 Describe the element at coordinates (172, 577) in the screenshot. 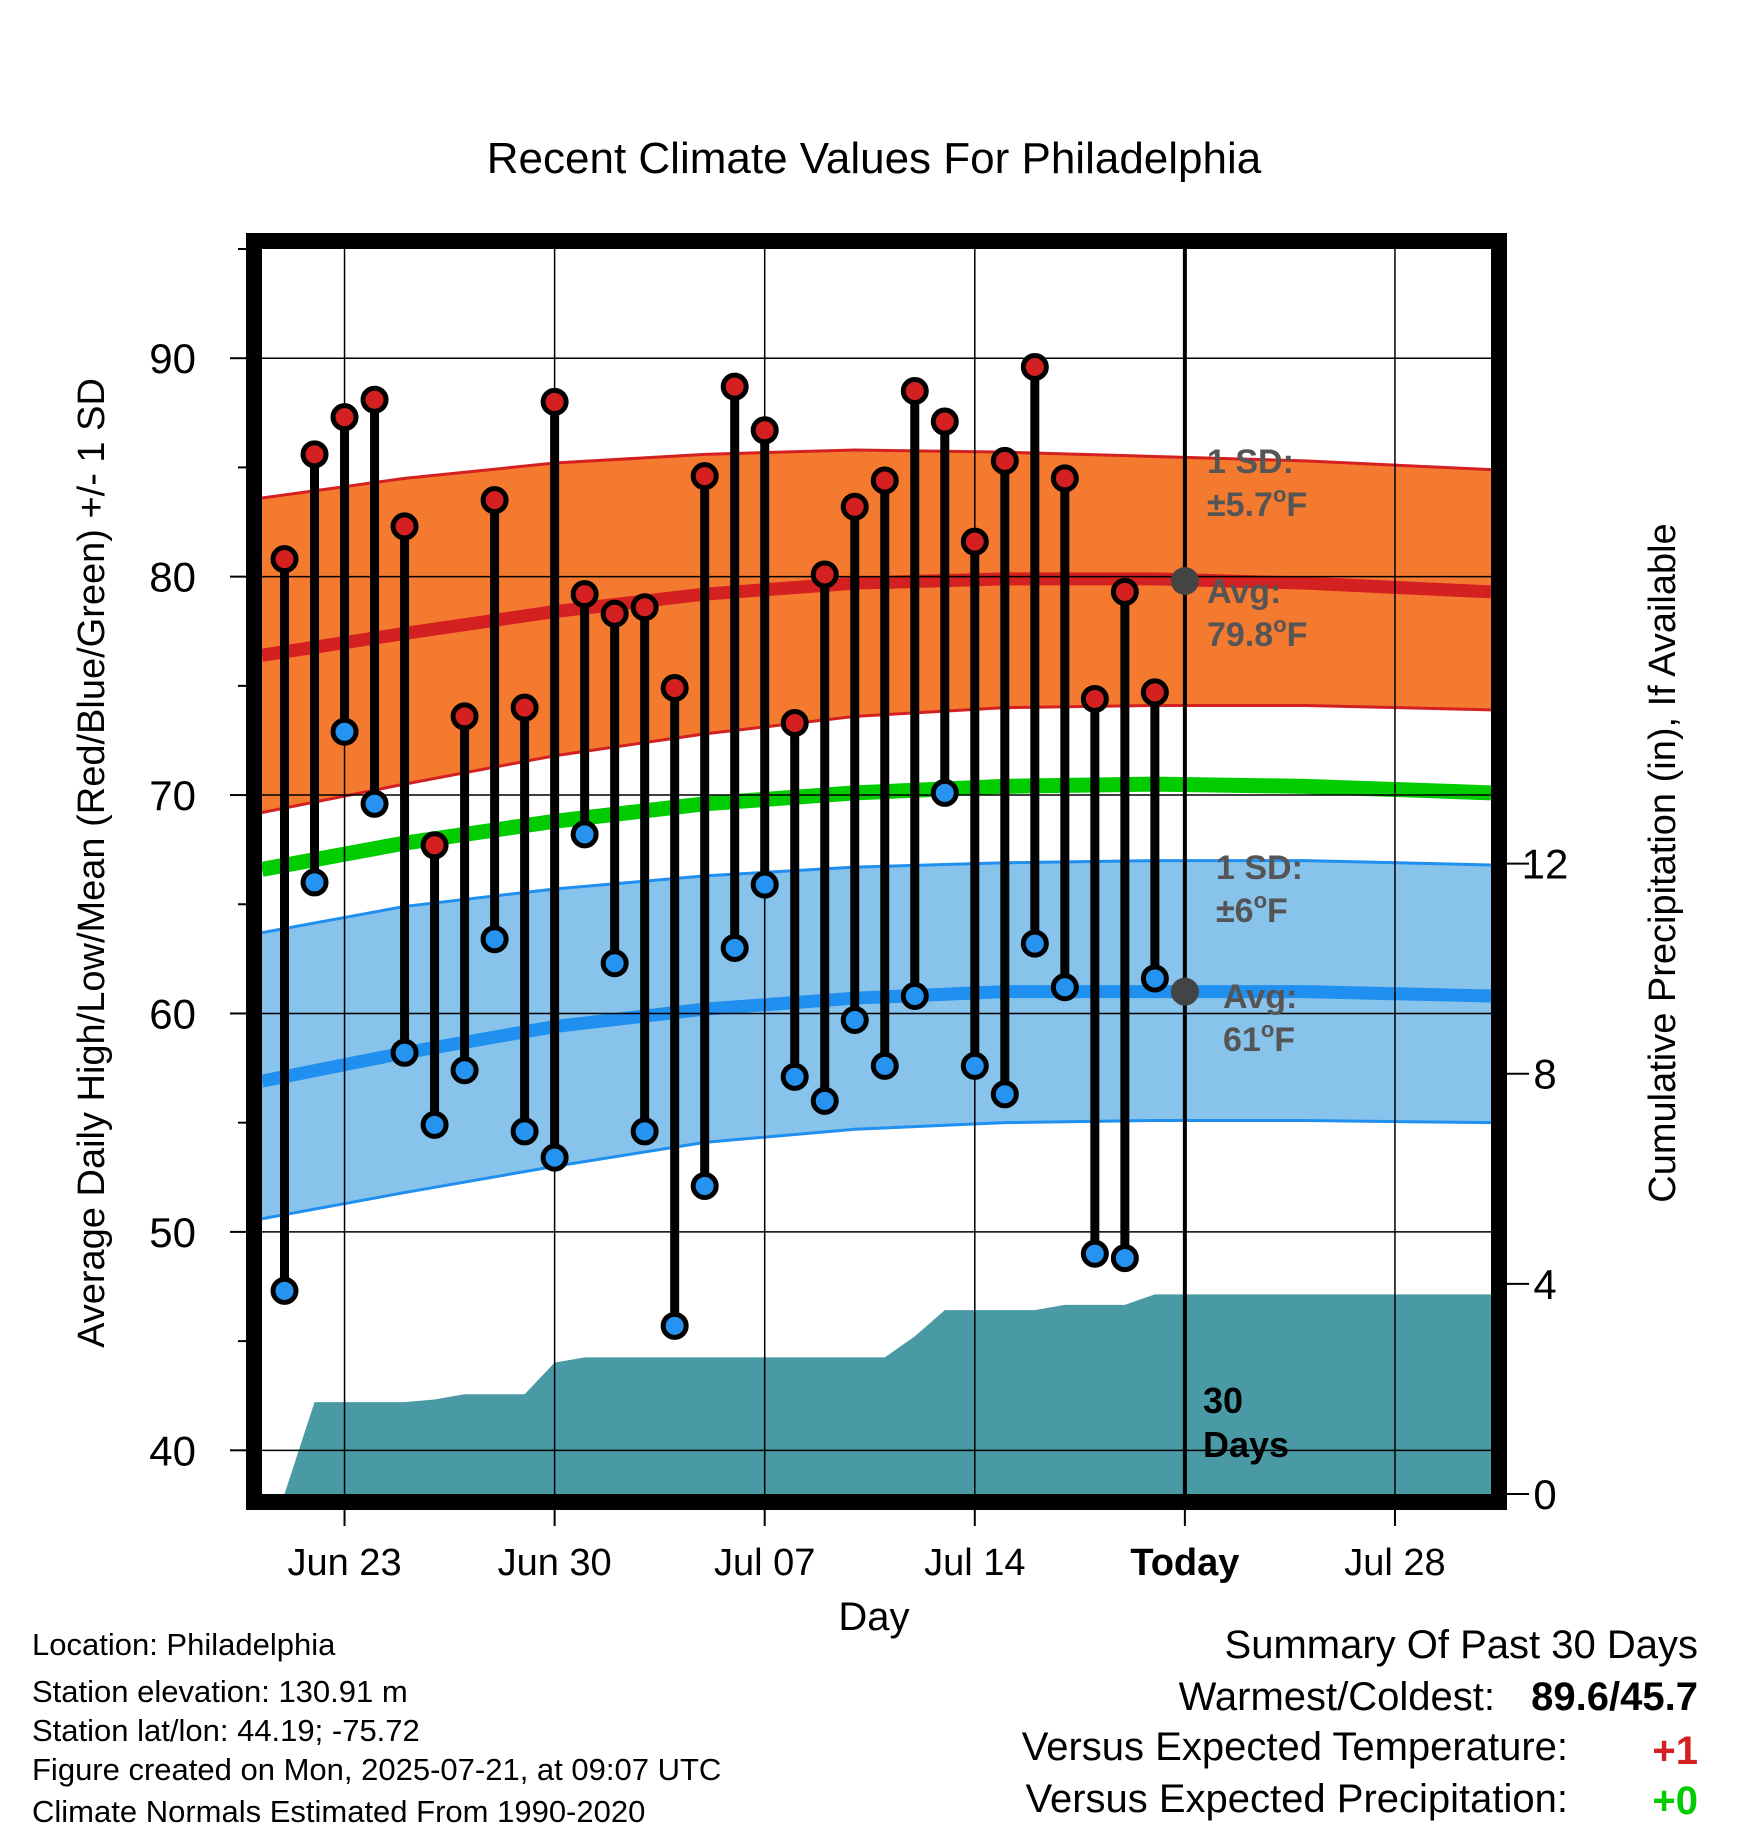

I see `y-tick-label: 80` at that location.